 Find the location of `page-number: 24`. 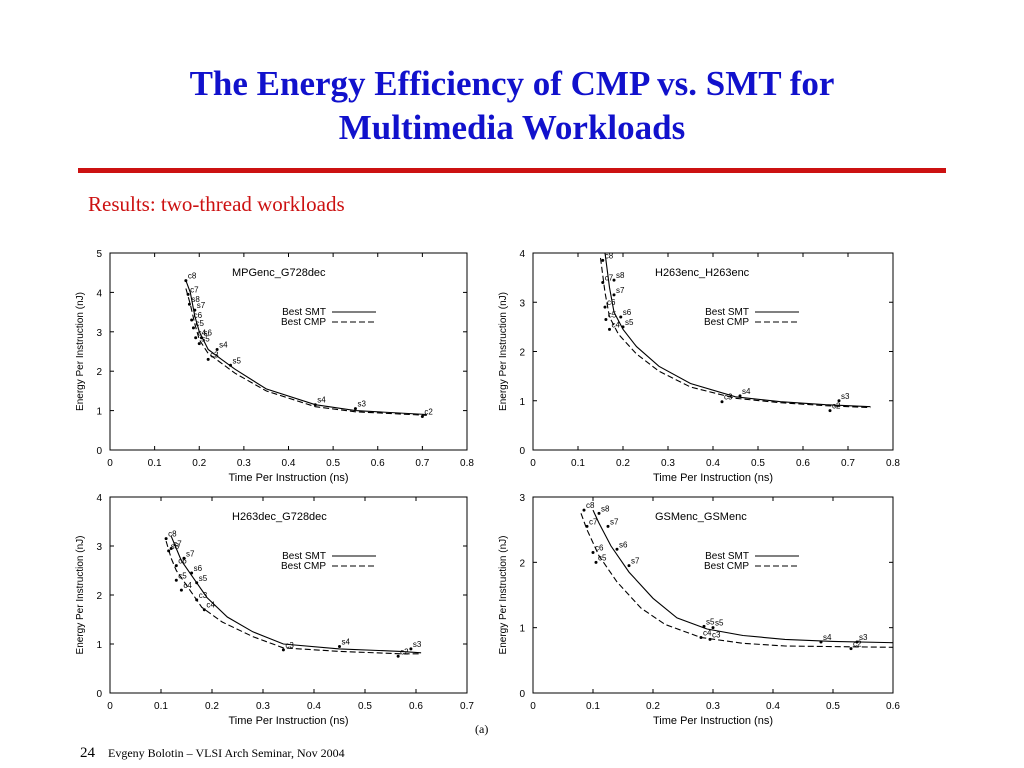

page-number: 24 is located at coordinates (87, 753).